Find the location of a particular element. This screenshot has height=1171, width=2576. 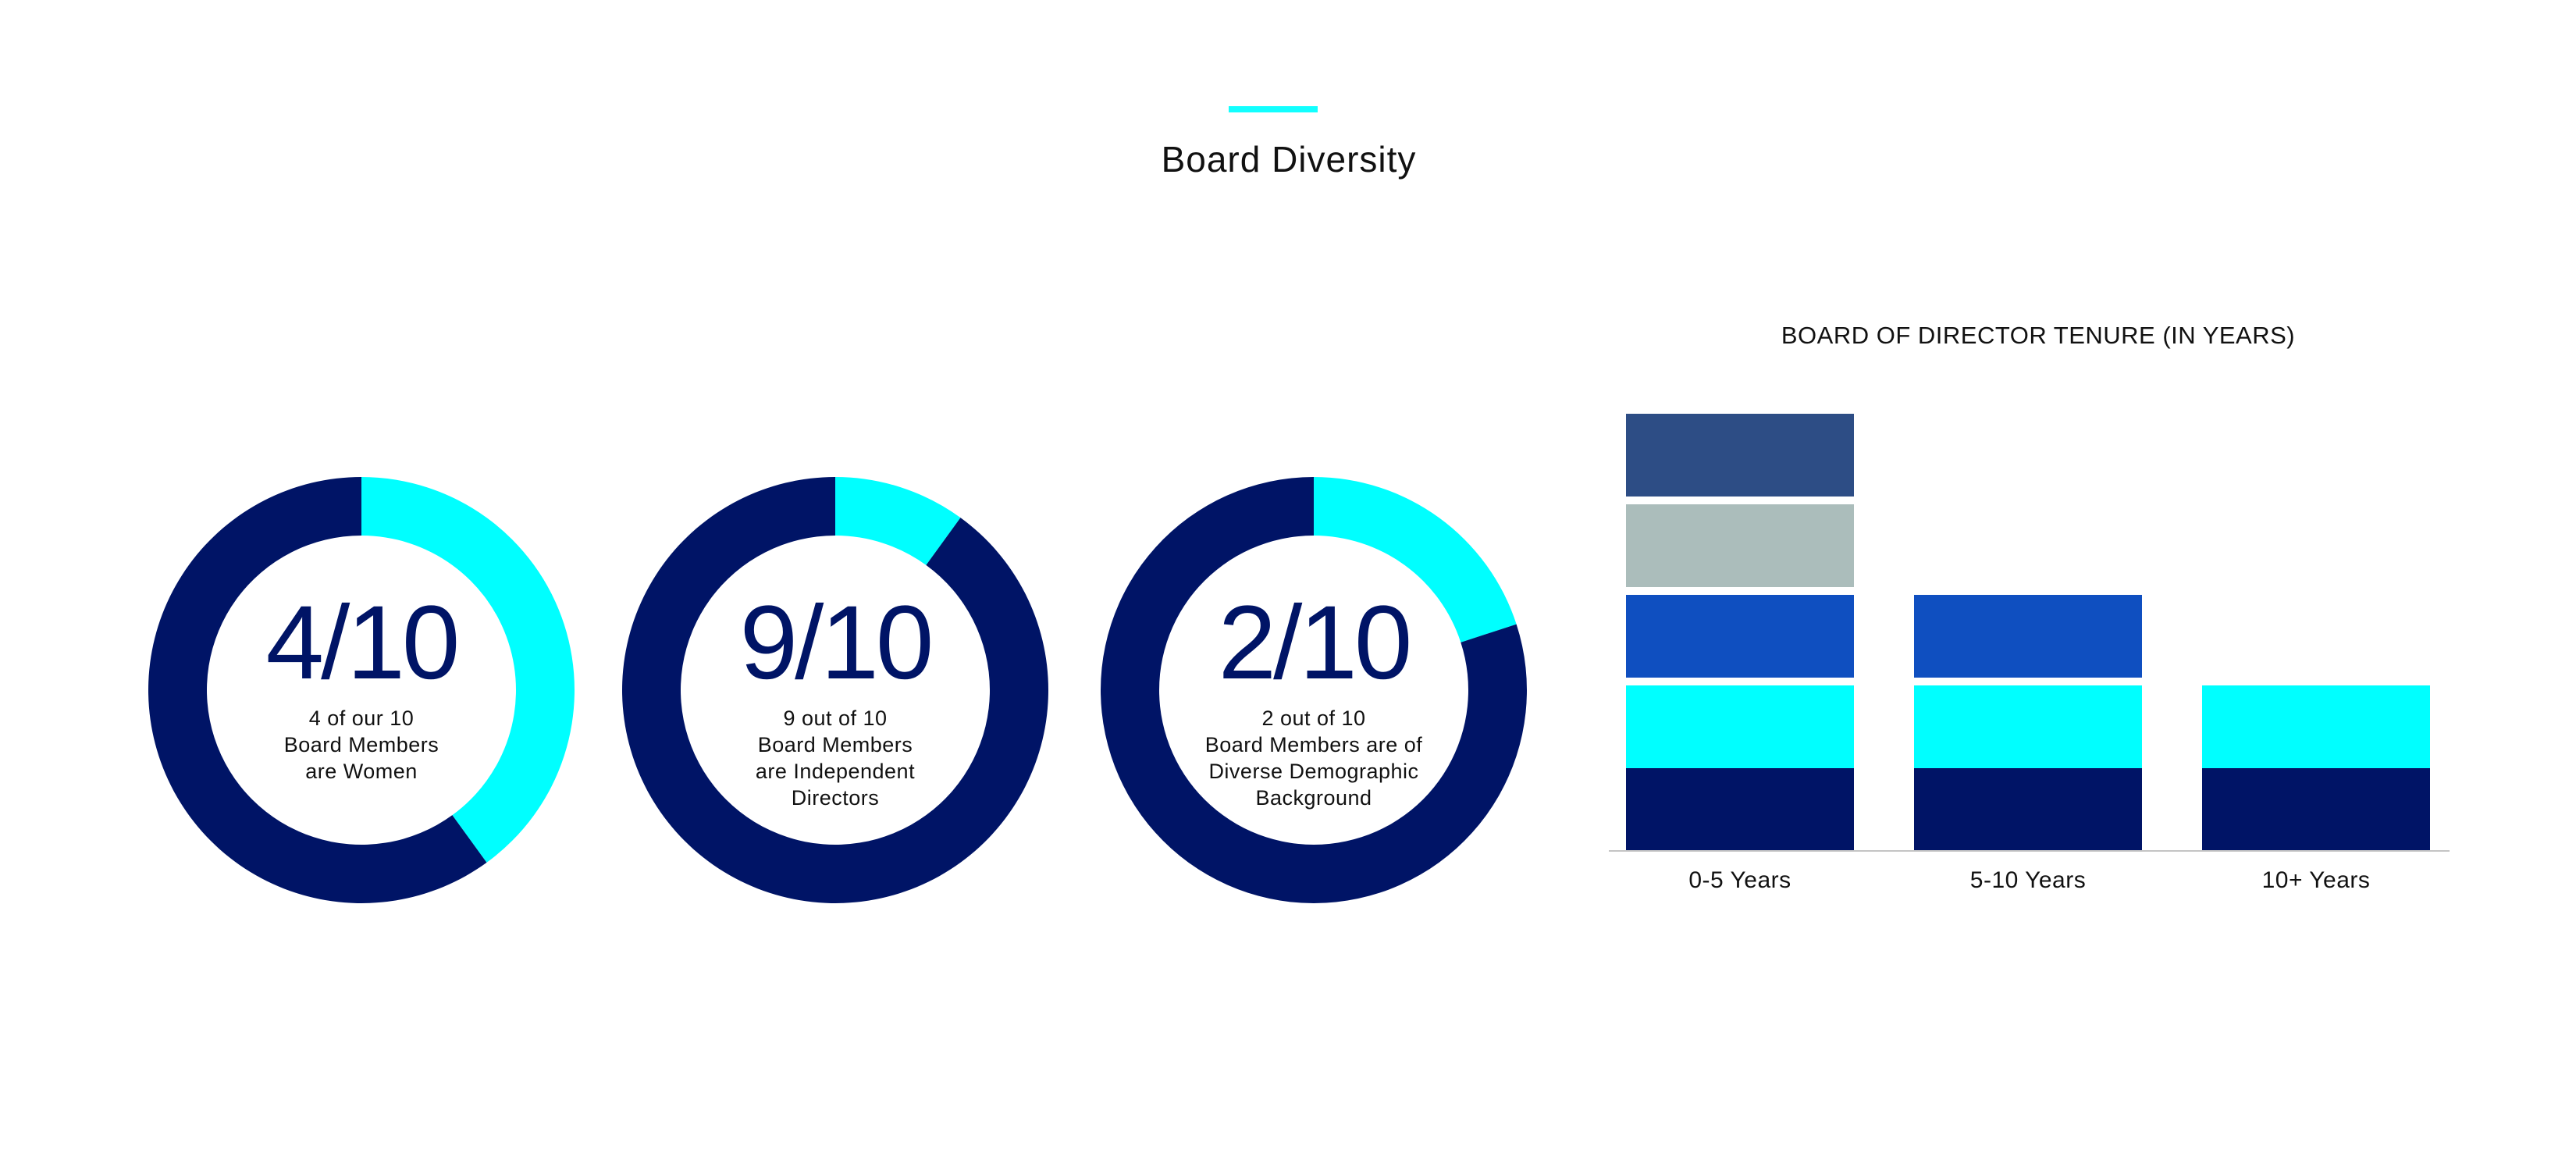

bar-5-10-years is located at coordinates (2028, 719).